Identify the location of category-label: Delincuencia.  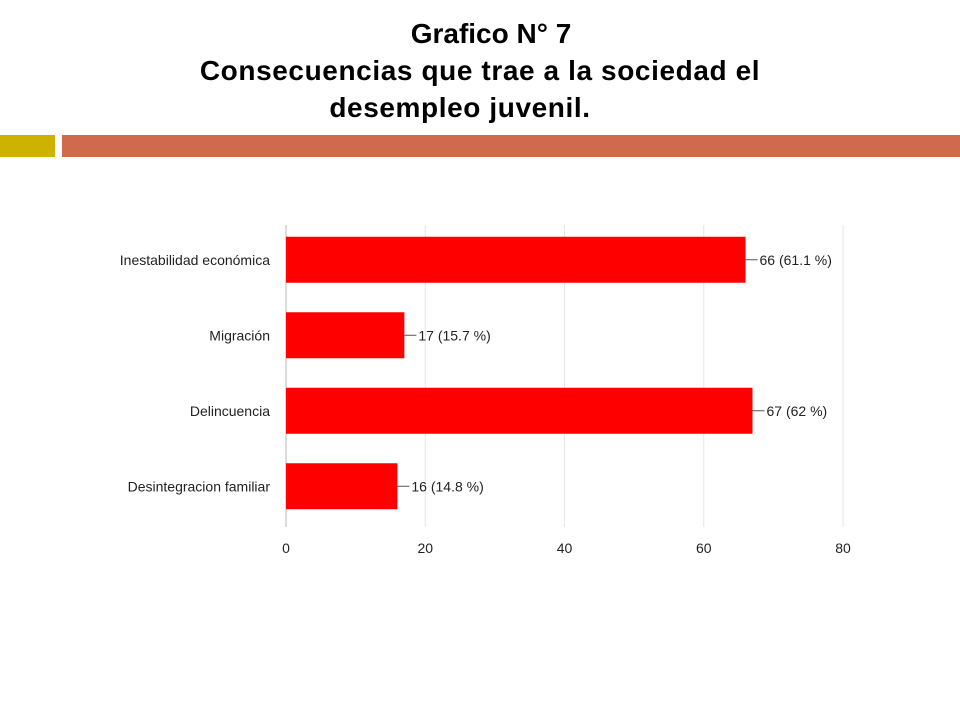
(230, 411).